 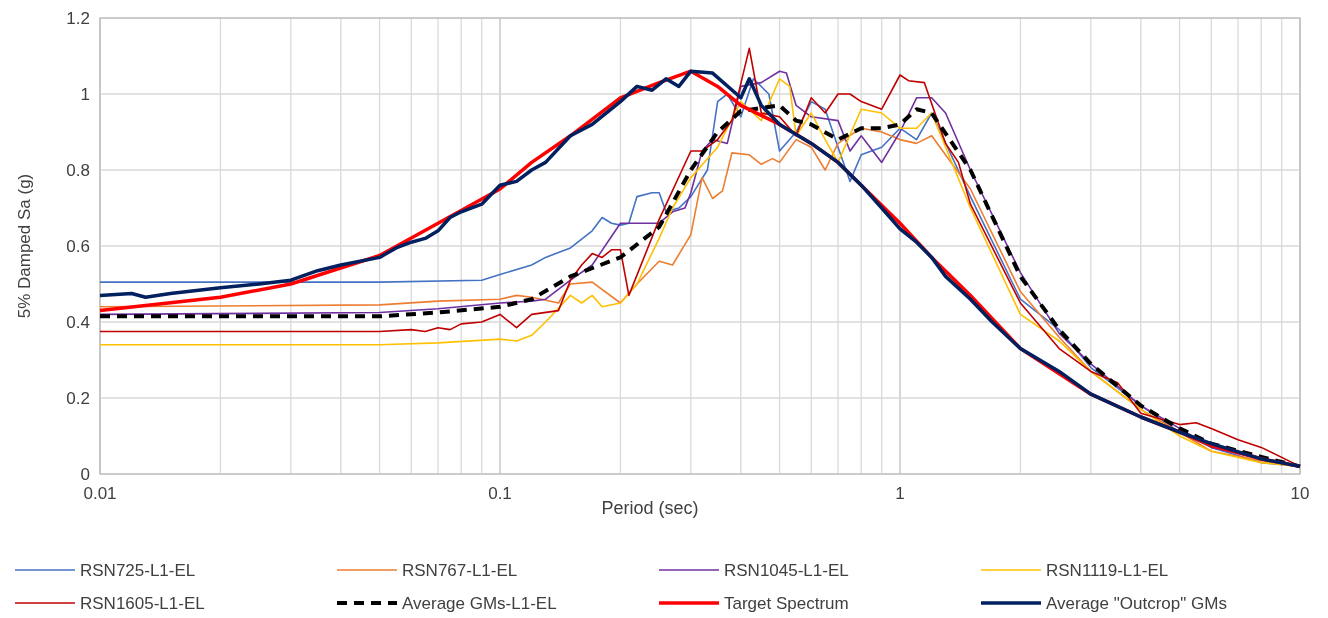 What do you see at coordinates (460, 570) in the screenshot?
I see `legend-label: RSN767-L1-EL` at bounding box center [460, 570].